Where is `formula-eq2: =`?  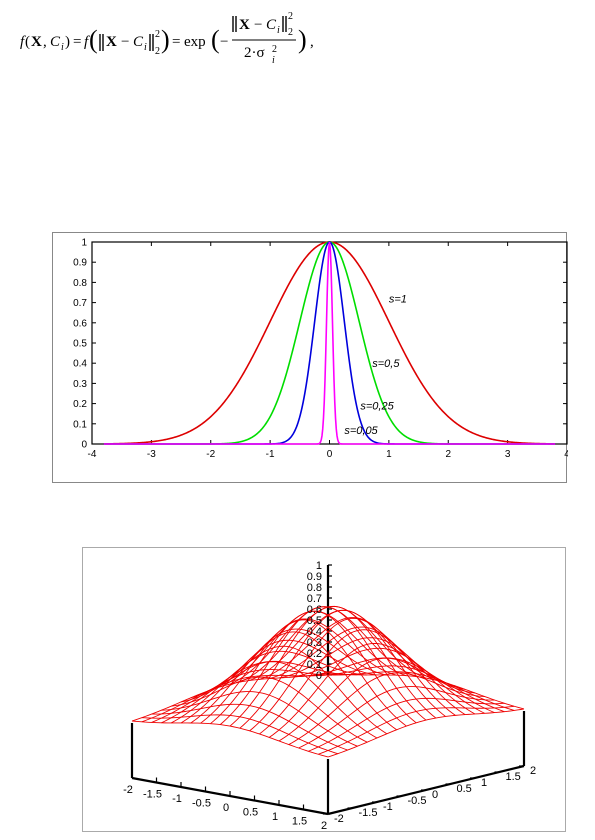 formula-eq2: = is located at coordinates (176, 42).